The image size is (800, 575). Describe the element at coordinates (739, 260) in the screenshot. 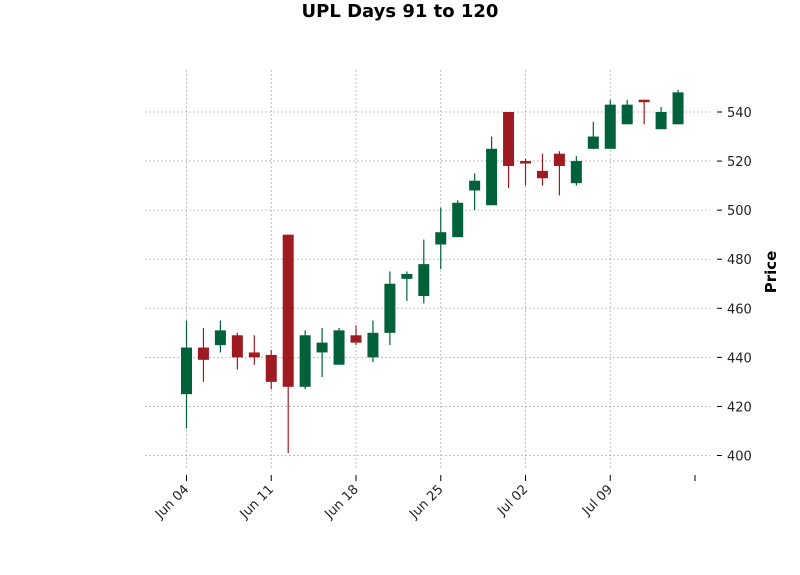

I see `y-tick-label: 480` at that location.